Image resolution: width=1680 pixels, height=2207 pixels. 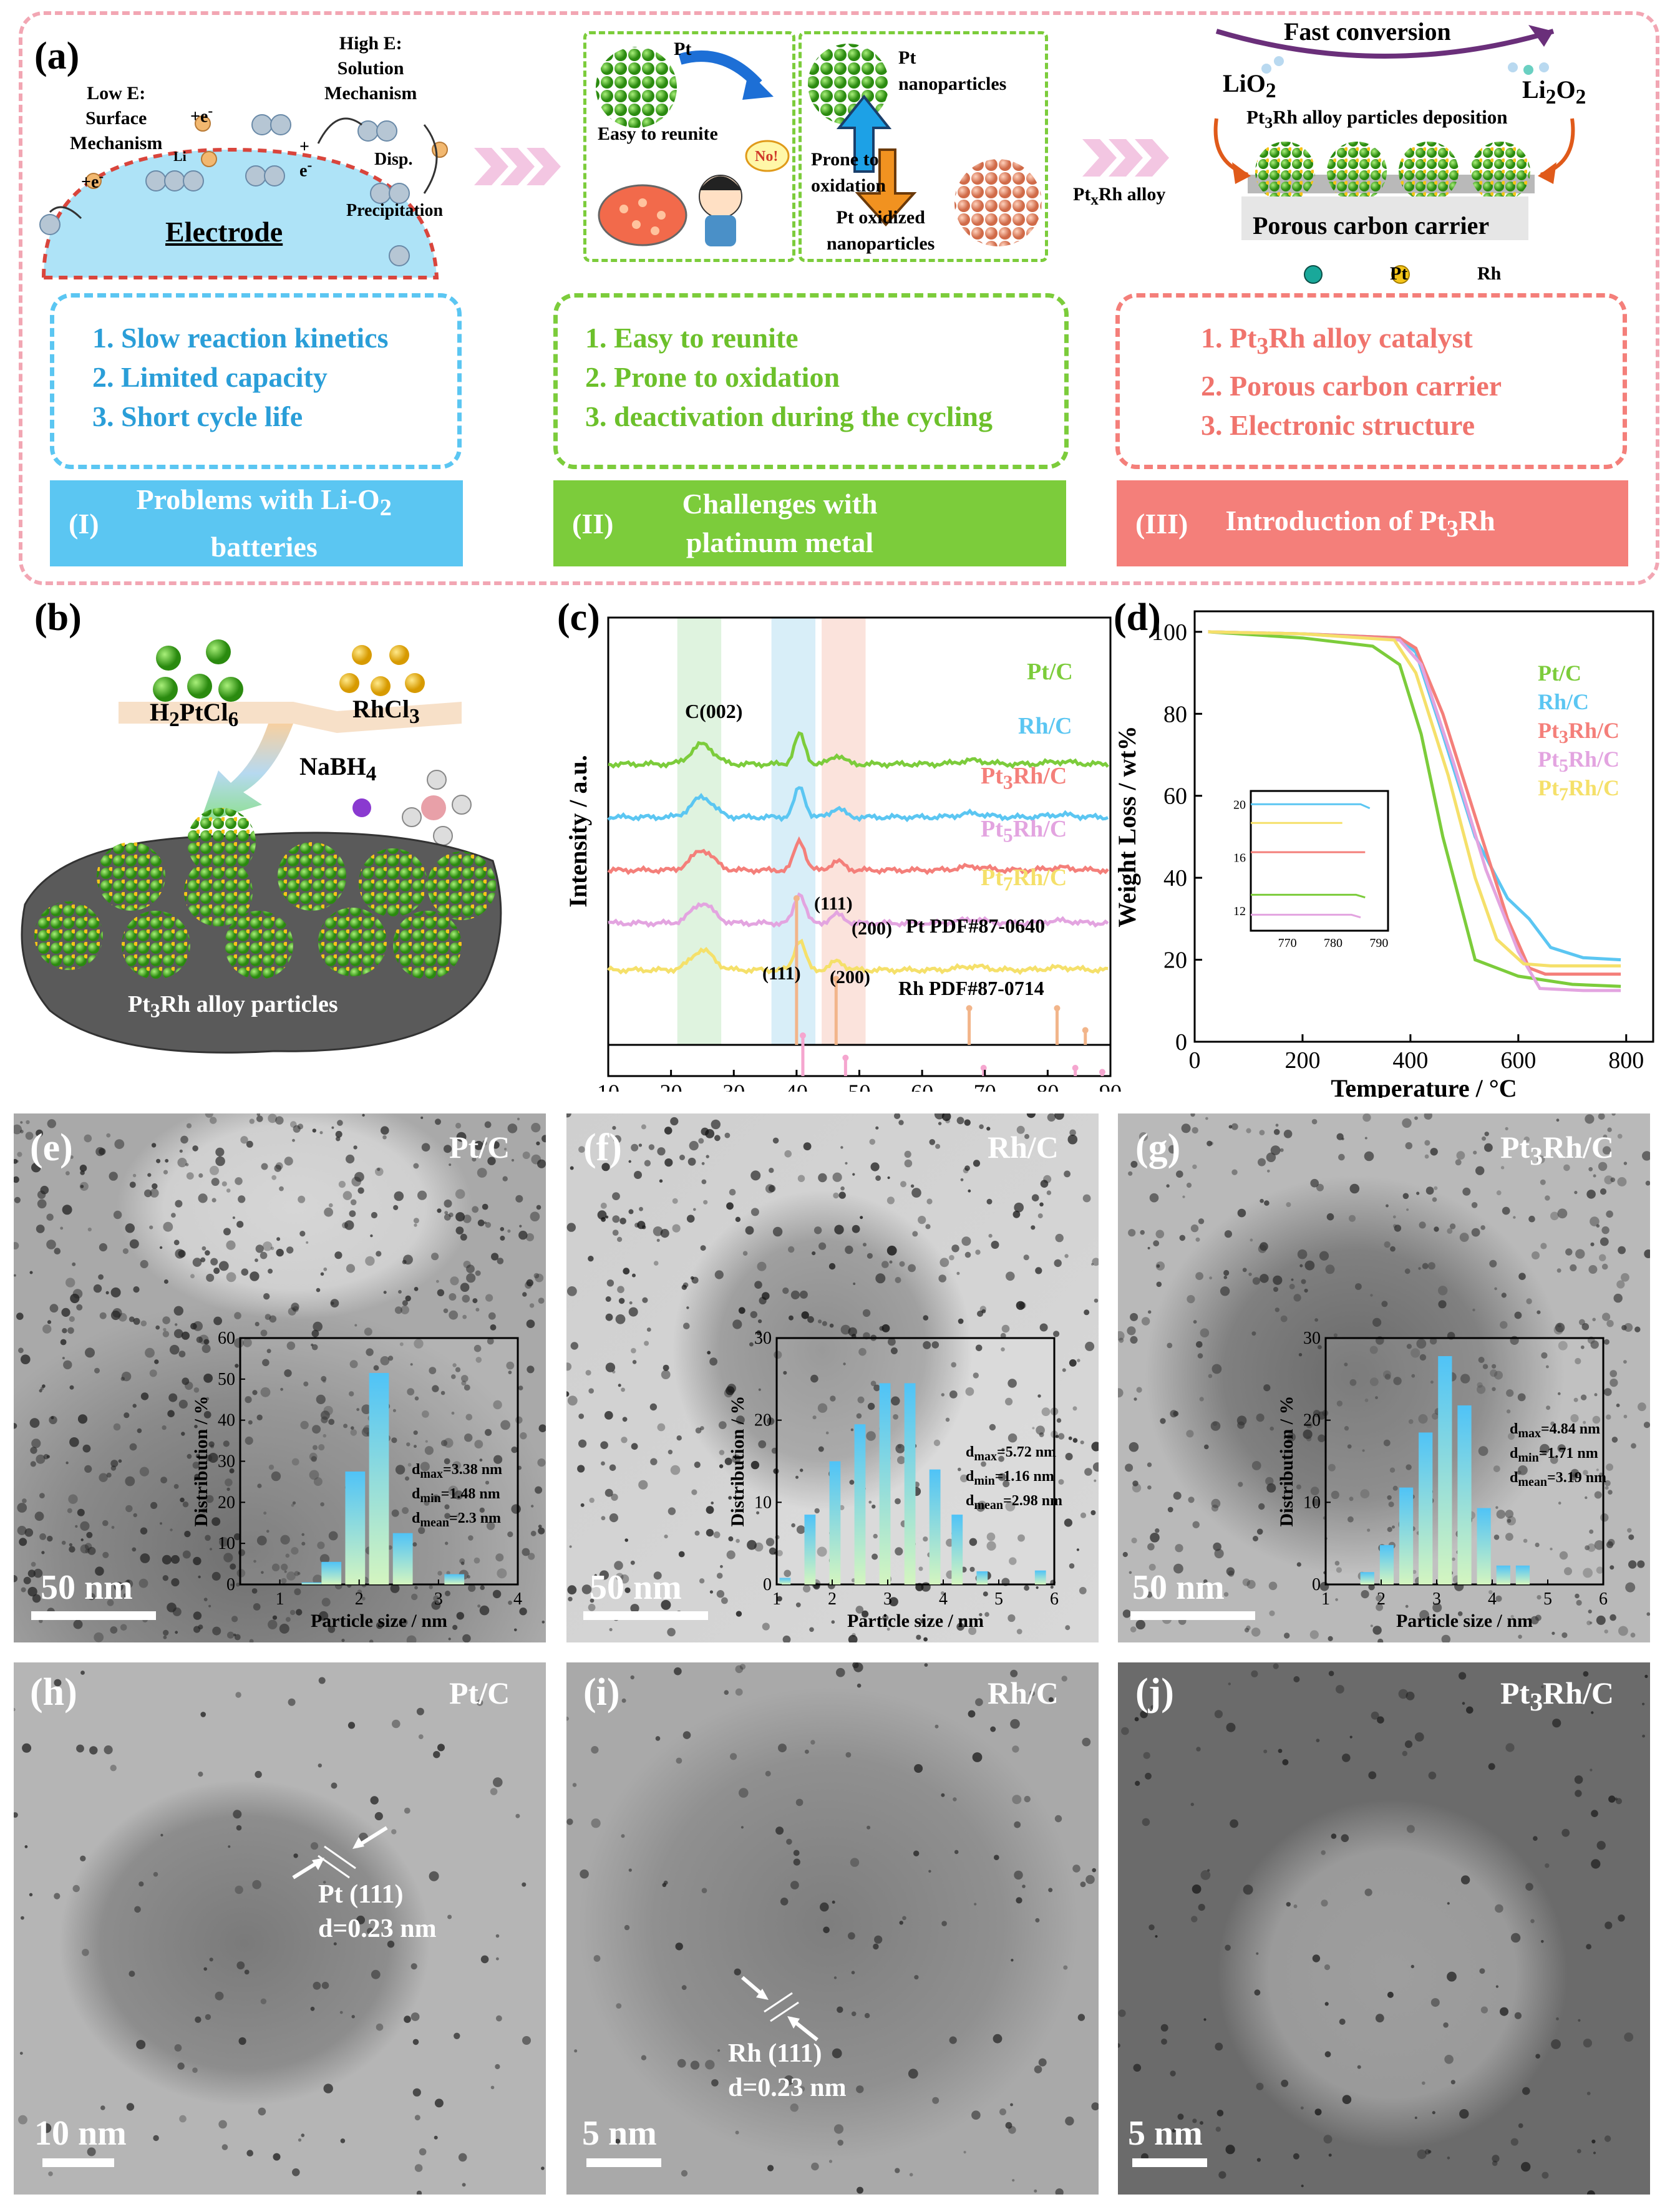 What do you see at coordinates (603, 1148) in the screenshot?
I see `panel-f-label: (f)` at bounding box center [603, 1148].